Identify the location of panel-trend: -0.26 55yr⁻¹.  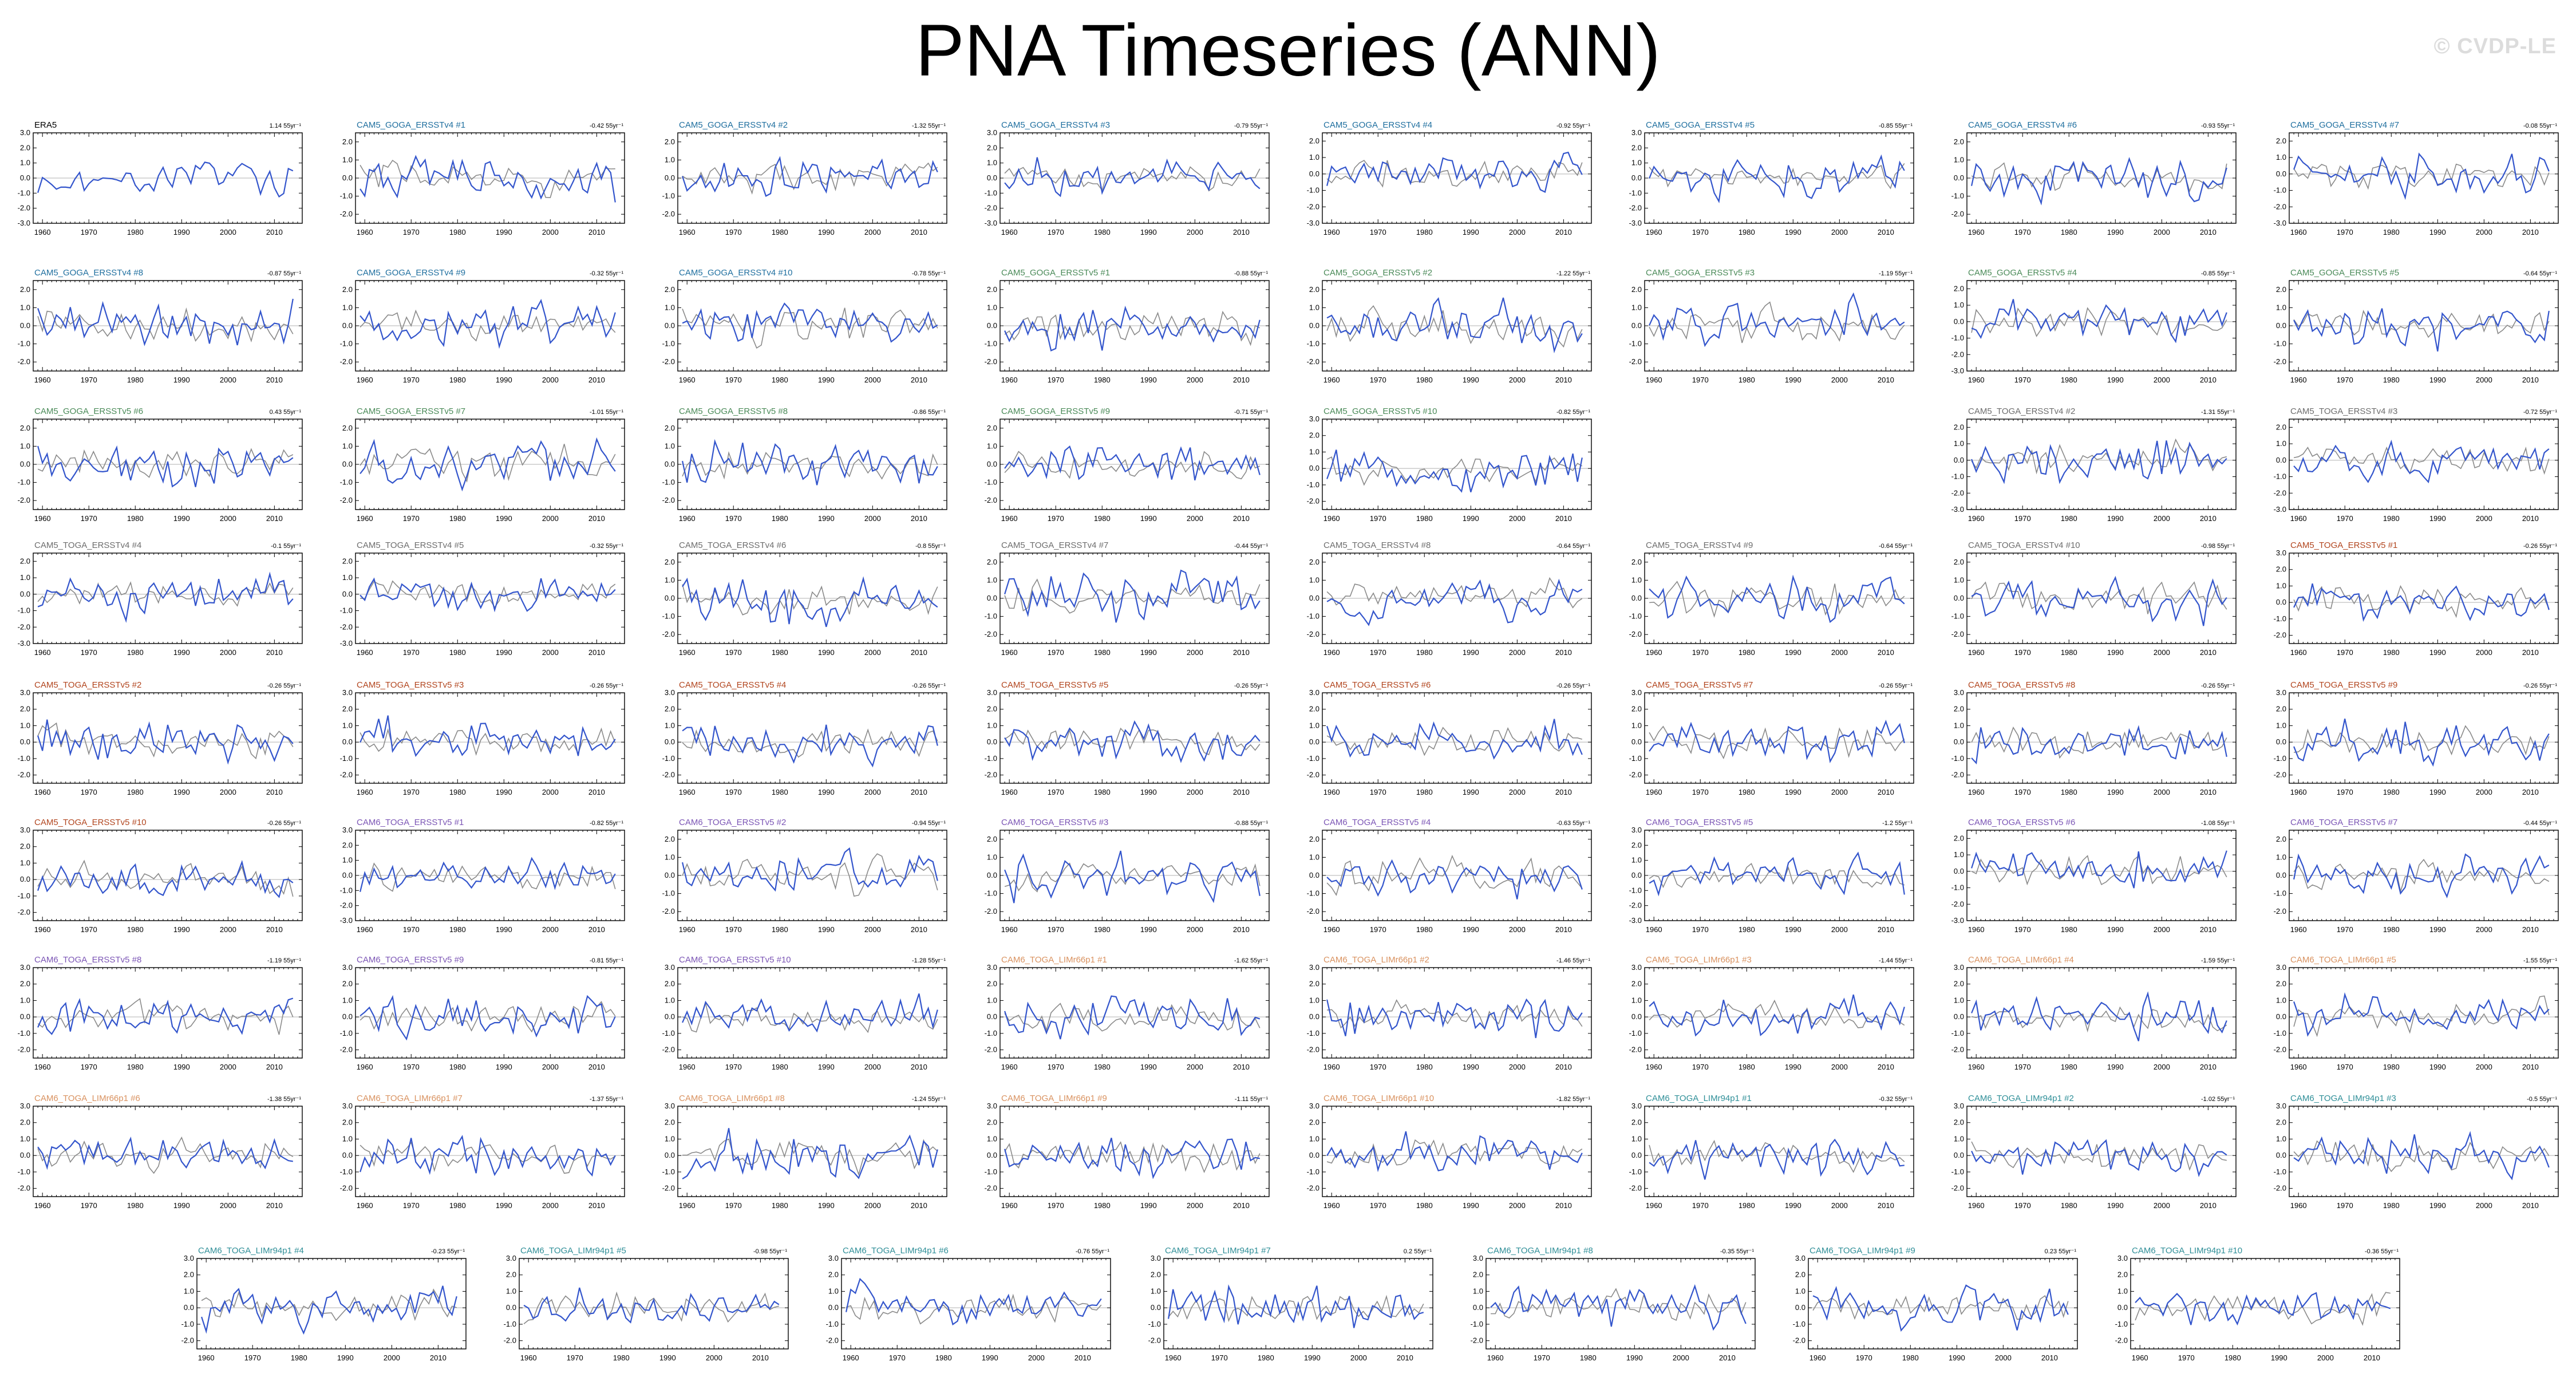
(2540, 685).